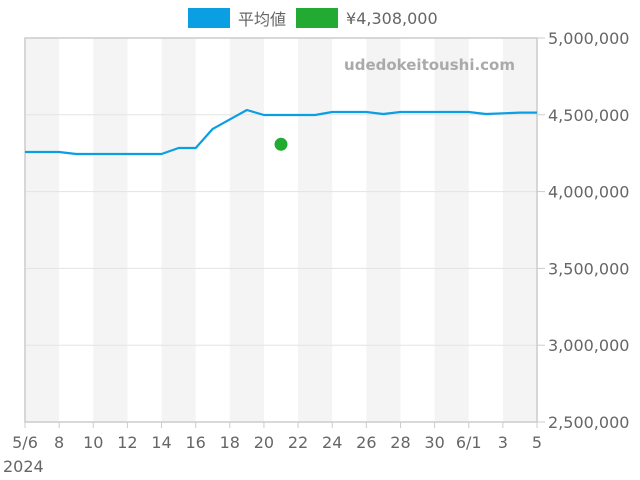 This screenshot has width=640, height=480. Describe the element at coordinates (298, 442) in the screenshot. I see `x-tick-label: 22` at that location.